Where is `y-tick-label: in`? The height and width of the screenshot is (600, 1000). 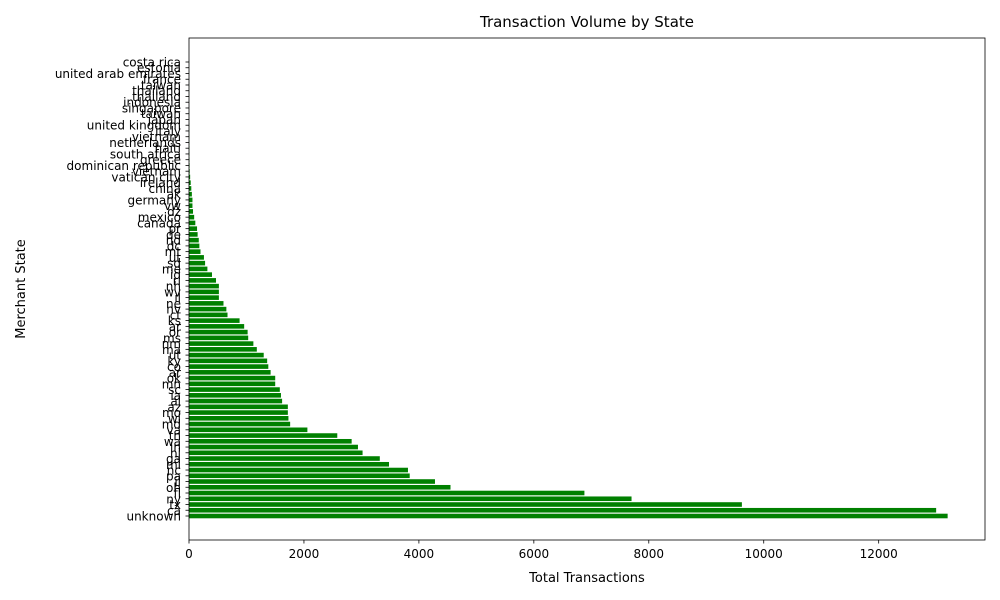 y-tick-label: in is located at coordinates (175, 448).